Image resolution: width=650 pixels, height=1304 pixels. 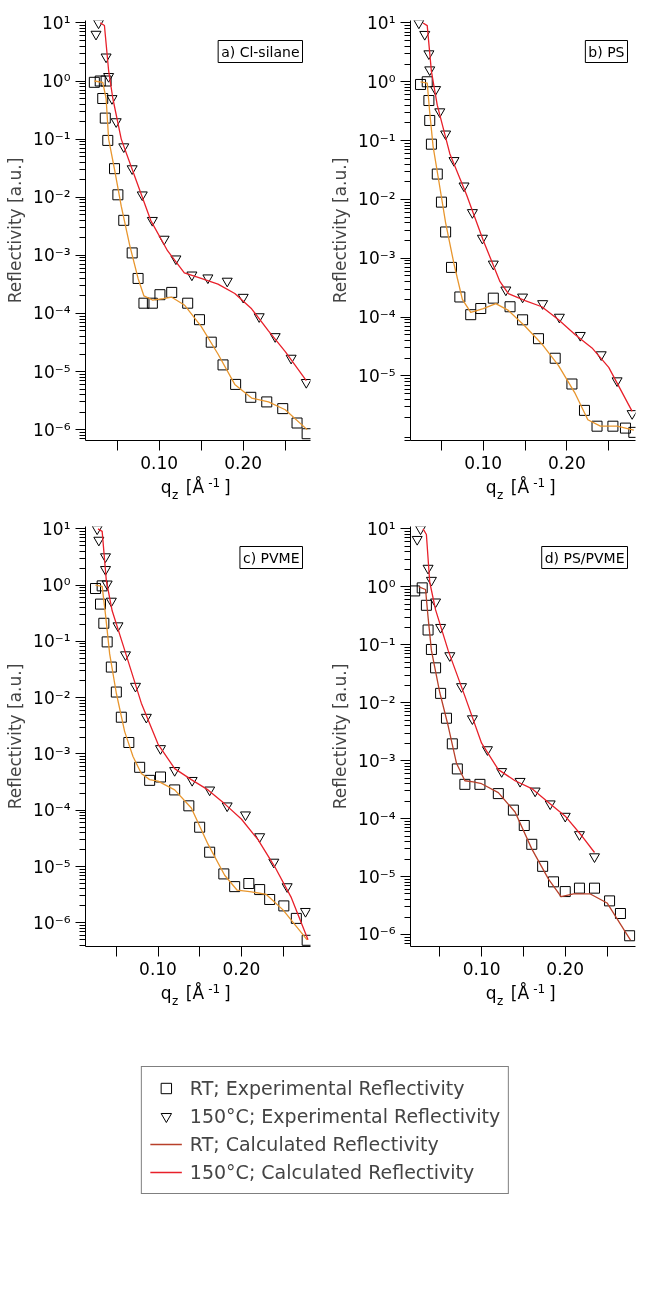 What do you see at coordinates (345, 1115) in the screenshot?
I see `legend-label: 150°C; Experimental Reflectivity` at bounding box center [345, 1115].